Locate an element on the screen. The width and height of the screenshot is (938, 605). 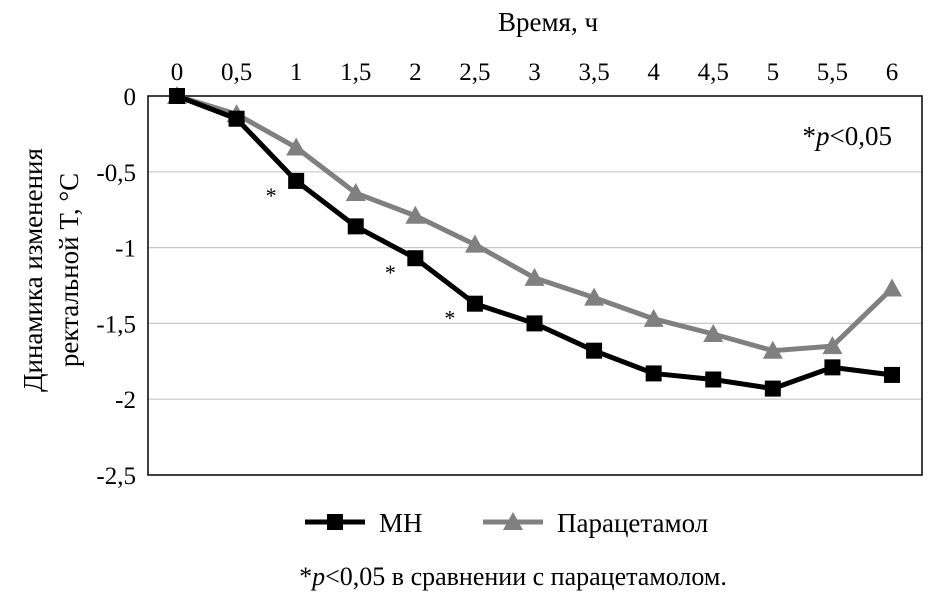
legend-label: Парацетамол is located at coordinates (632, 523).